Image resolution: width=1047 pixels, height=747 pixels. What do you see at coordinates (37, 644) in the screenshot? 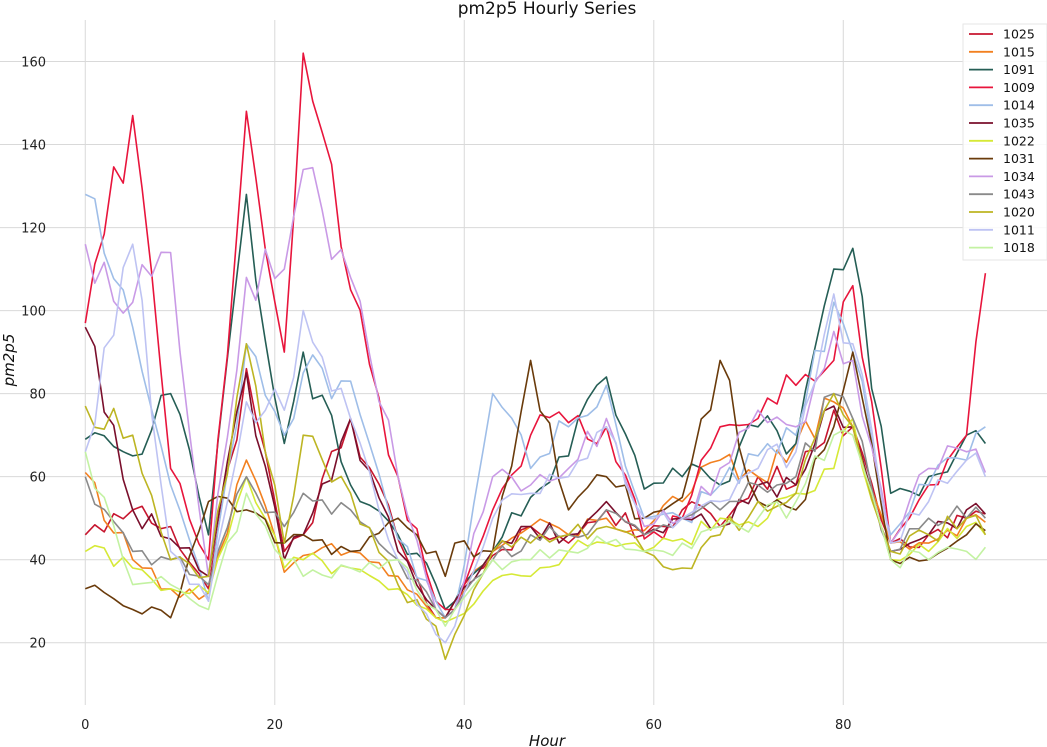
I see `y-tick-label: 20` at bounding box center [37, 644].